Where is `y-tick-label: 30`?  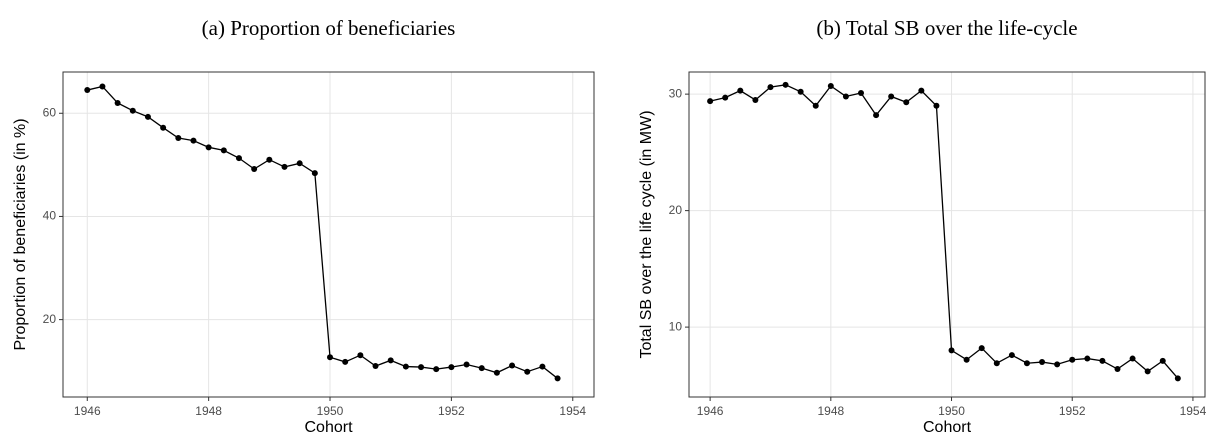
y-tick-label: 30 is located at coordinates (676, 93).